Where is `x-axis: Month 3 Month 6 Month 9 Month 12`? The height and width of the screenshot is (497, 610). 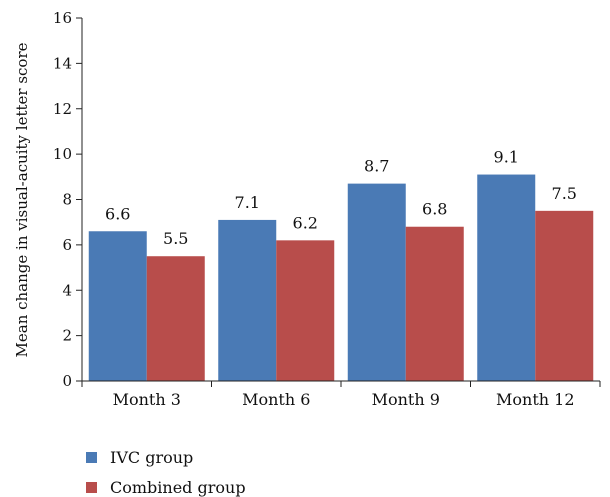 x-axis: Month 3 Month 6 Month 9 Month 12 is located at coordinates (341, 394).